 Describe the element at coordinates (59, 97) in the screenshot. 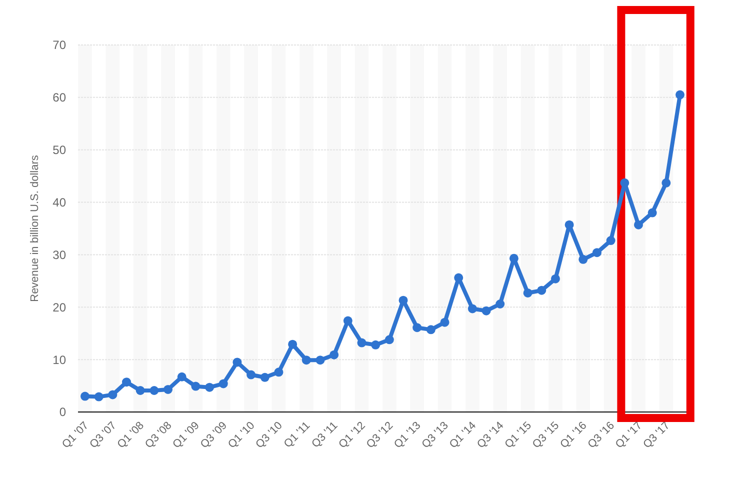

I see `y-tick-label: 60` at that location.